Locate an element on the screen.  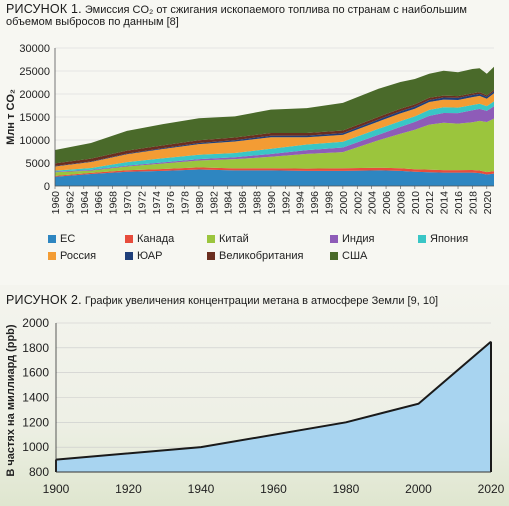
area-series-ЮАР is located at coordinates (274, 129).